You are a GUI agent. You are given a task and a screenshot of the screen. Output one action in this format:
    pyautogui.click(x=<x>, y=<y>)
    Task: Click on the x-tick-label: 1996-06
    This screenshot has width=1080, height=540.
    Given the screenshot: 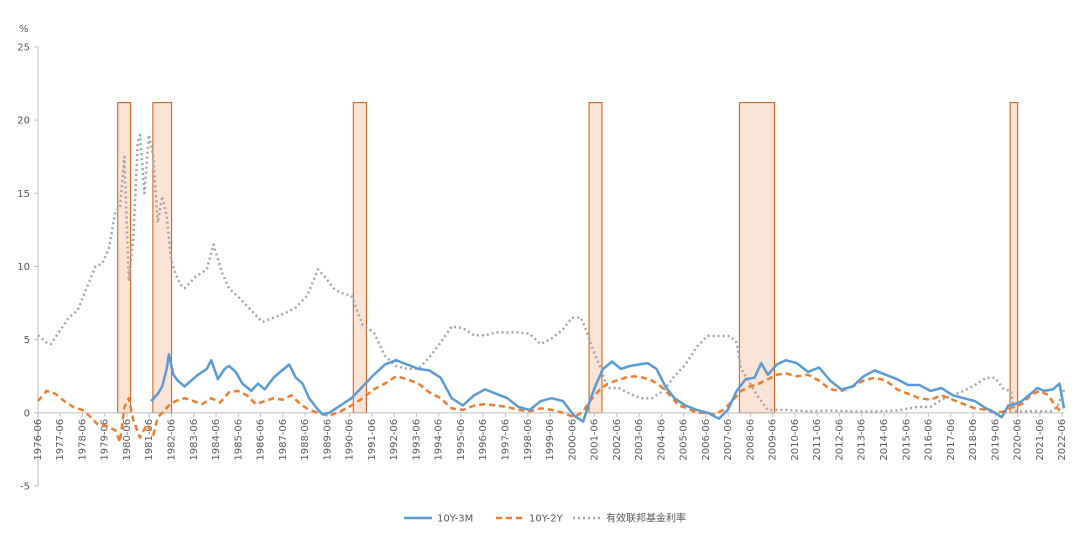 What is the action you would take?
    pyautogui.click(x=483, y=440)
    